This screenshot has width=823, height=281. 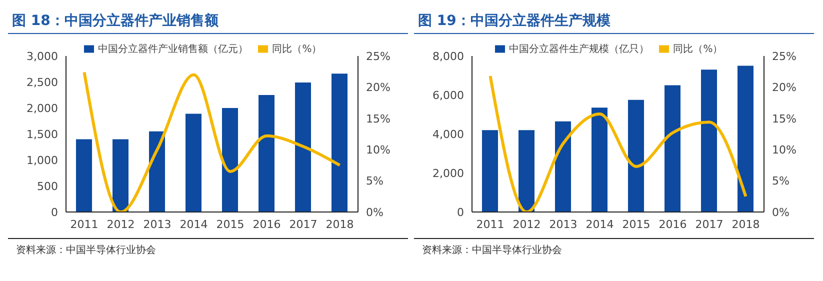 What do you see at coordinates (42, 160) in the screenshot?
I see `y-tick-label: 1,000` at bounding box center [42, 160].